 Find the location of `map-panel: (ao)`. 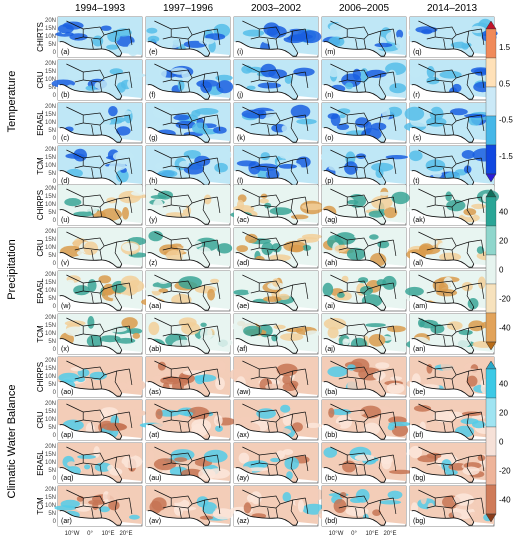

map-panel: (ao) is located at coordinates (101, 377).